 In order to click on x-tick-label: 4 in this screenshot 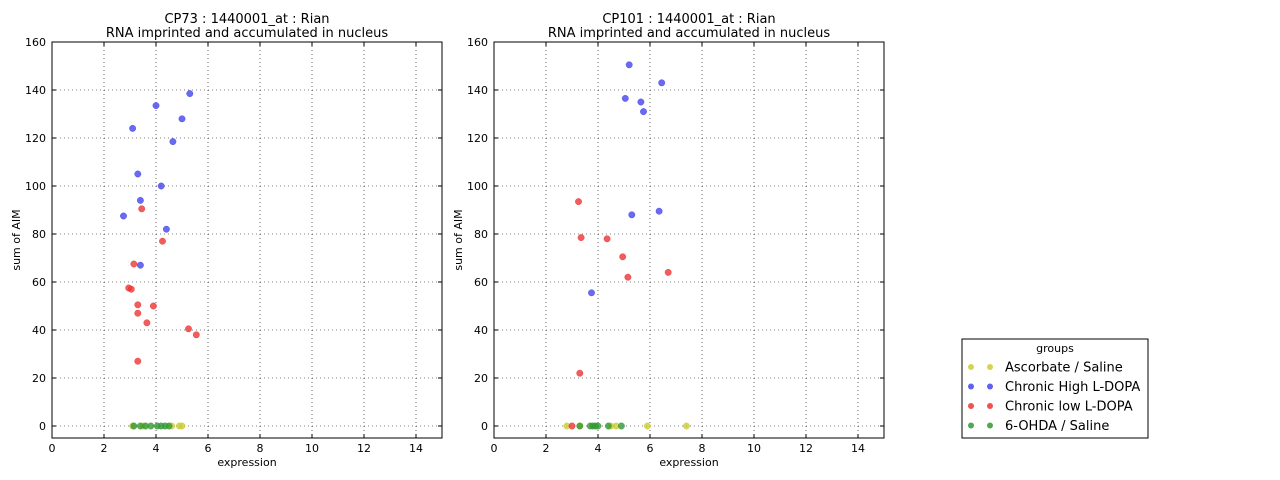, I will do `click(156, 448)`.